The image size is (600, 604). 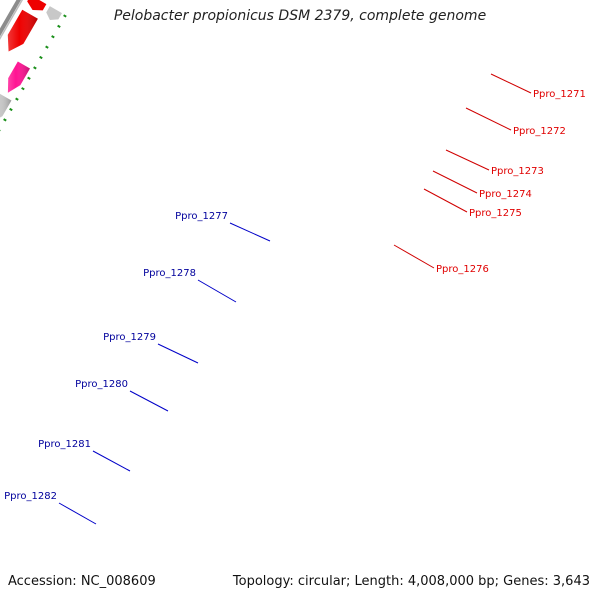 I want to click on gene-label-Ppro_1272: Ppro_1272, so click(x=539, y=131).